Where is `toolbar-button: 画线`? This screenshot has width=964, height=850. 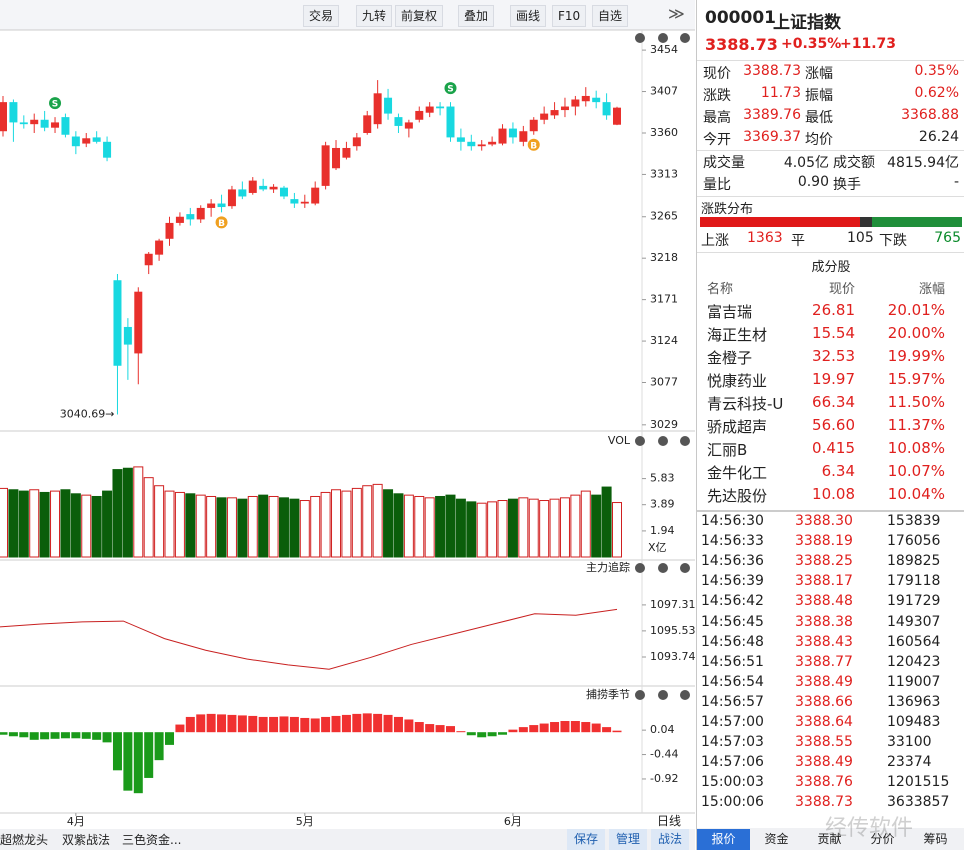 toolbar-button: 画线 is located at coordinates (528, 16).